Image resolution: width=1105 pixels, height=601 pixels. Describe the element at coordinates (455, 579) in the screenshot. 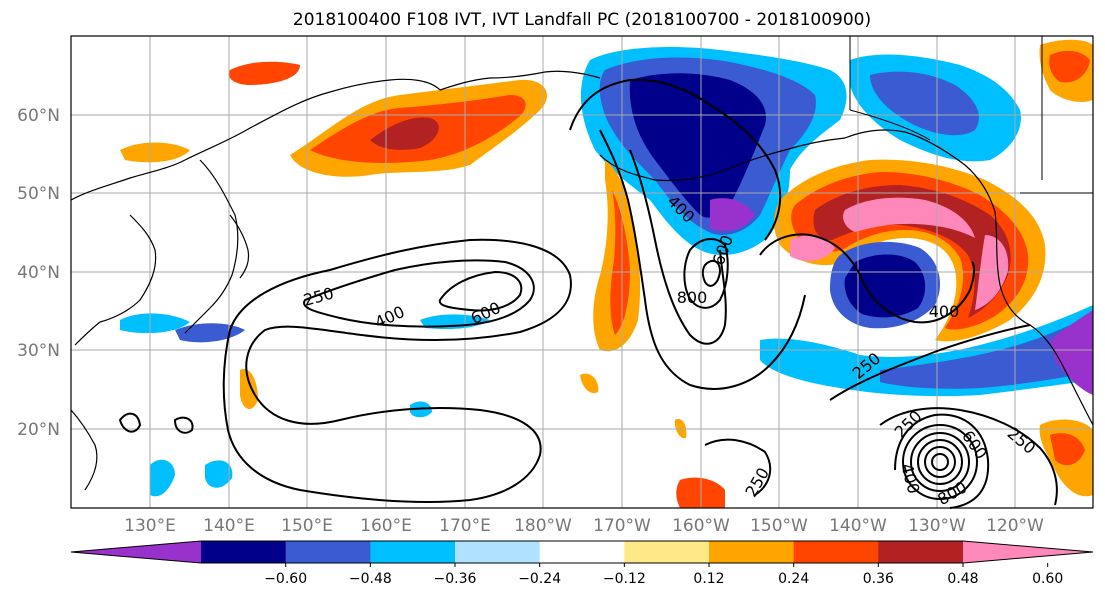

I see `colorbar-tick-label: −0.36` at that location.